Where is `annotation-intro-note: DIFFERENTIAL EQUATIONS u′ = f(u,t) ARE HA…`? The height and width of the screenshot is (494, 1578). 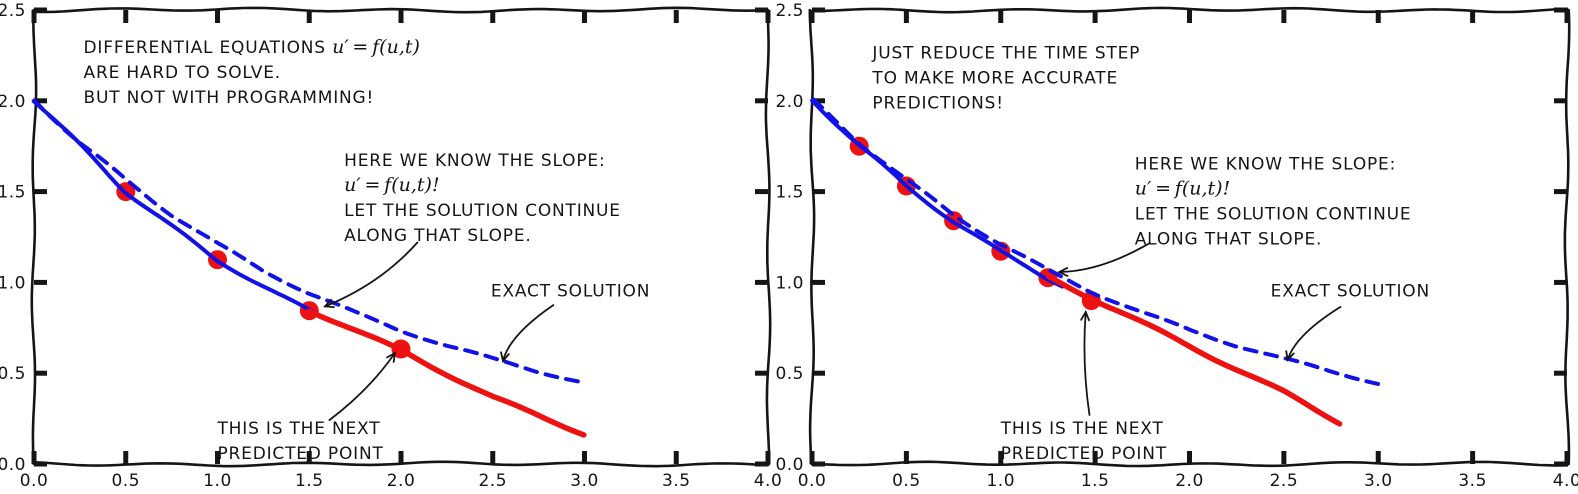
annotation-intro-note: DIFFERENTIAL EQUATIONS u′ = f(u,t) ARE HA… is located at coordinates (252, 72).